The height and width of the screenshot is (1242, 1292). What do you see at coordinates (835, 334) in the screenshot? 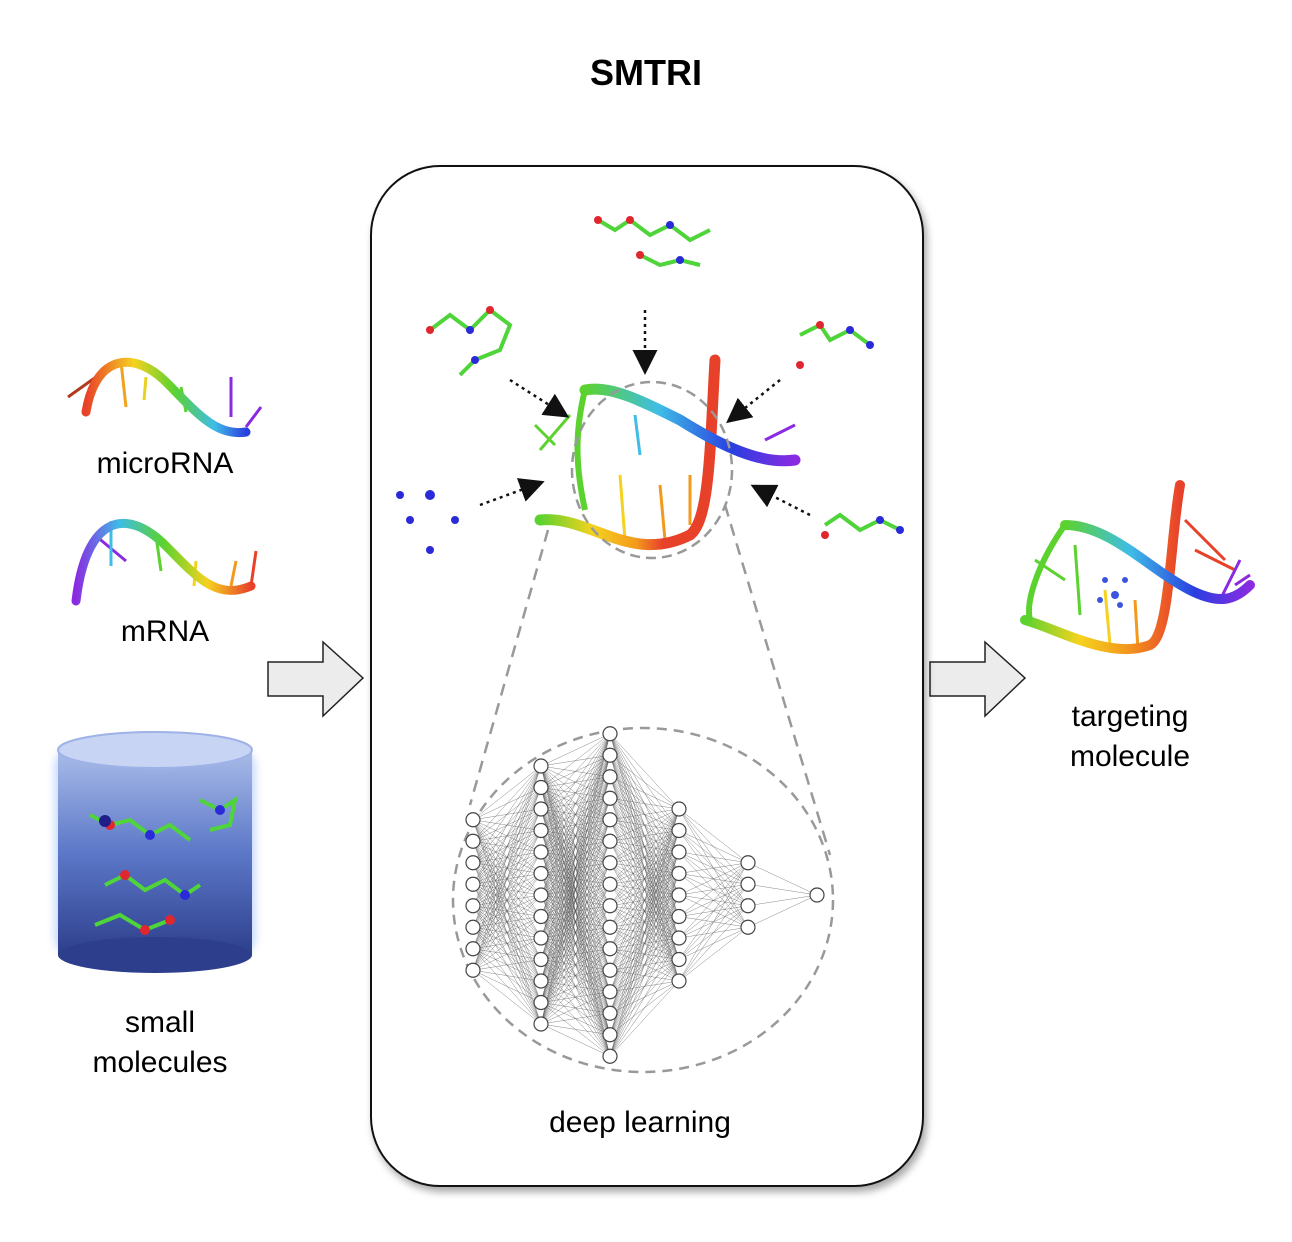
I see `small-molecule-right` at bounding box center [835, 334].